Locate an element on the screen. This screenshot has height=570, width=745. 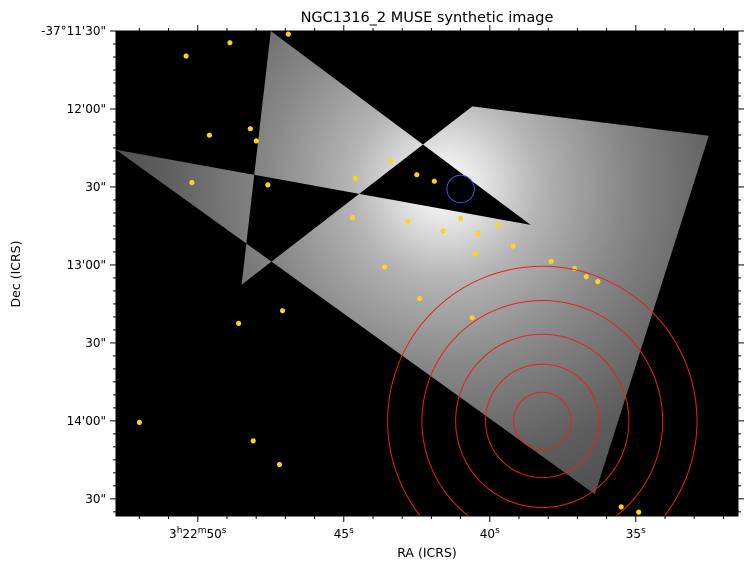
y-tick-label: 12'00" is located at coordinates (86, 109).